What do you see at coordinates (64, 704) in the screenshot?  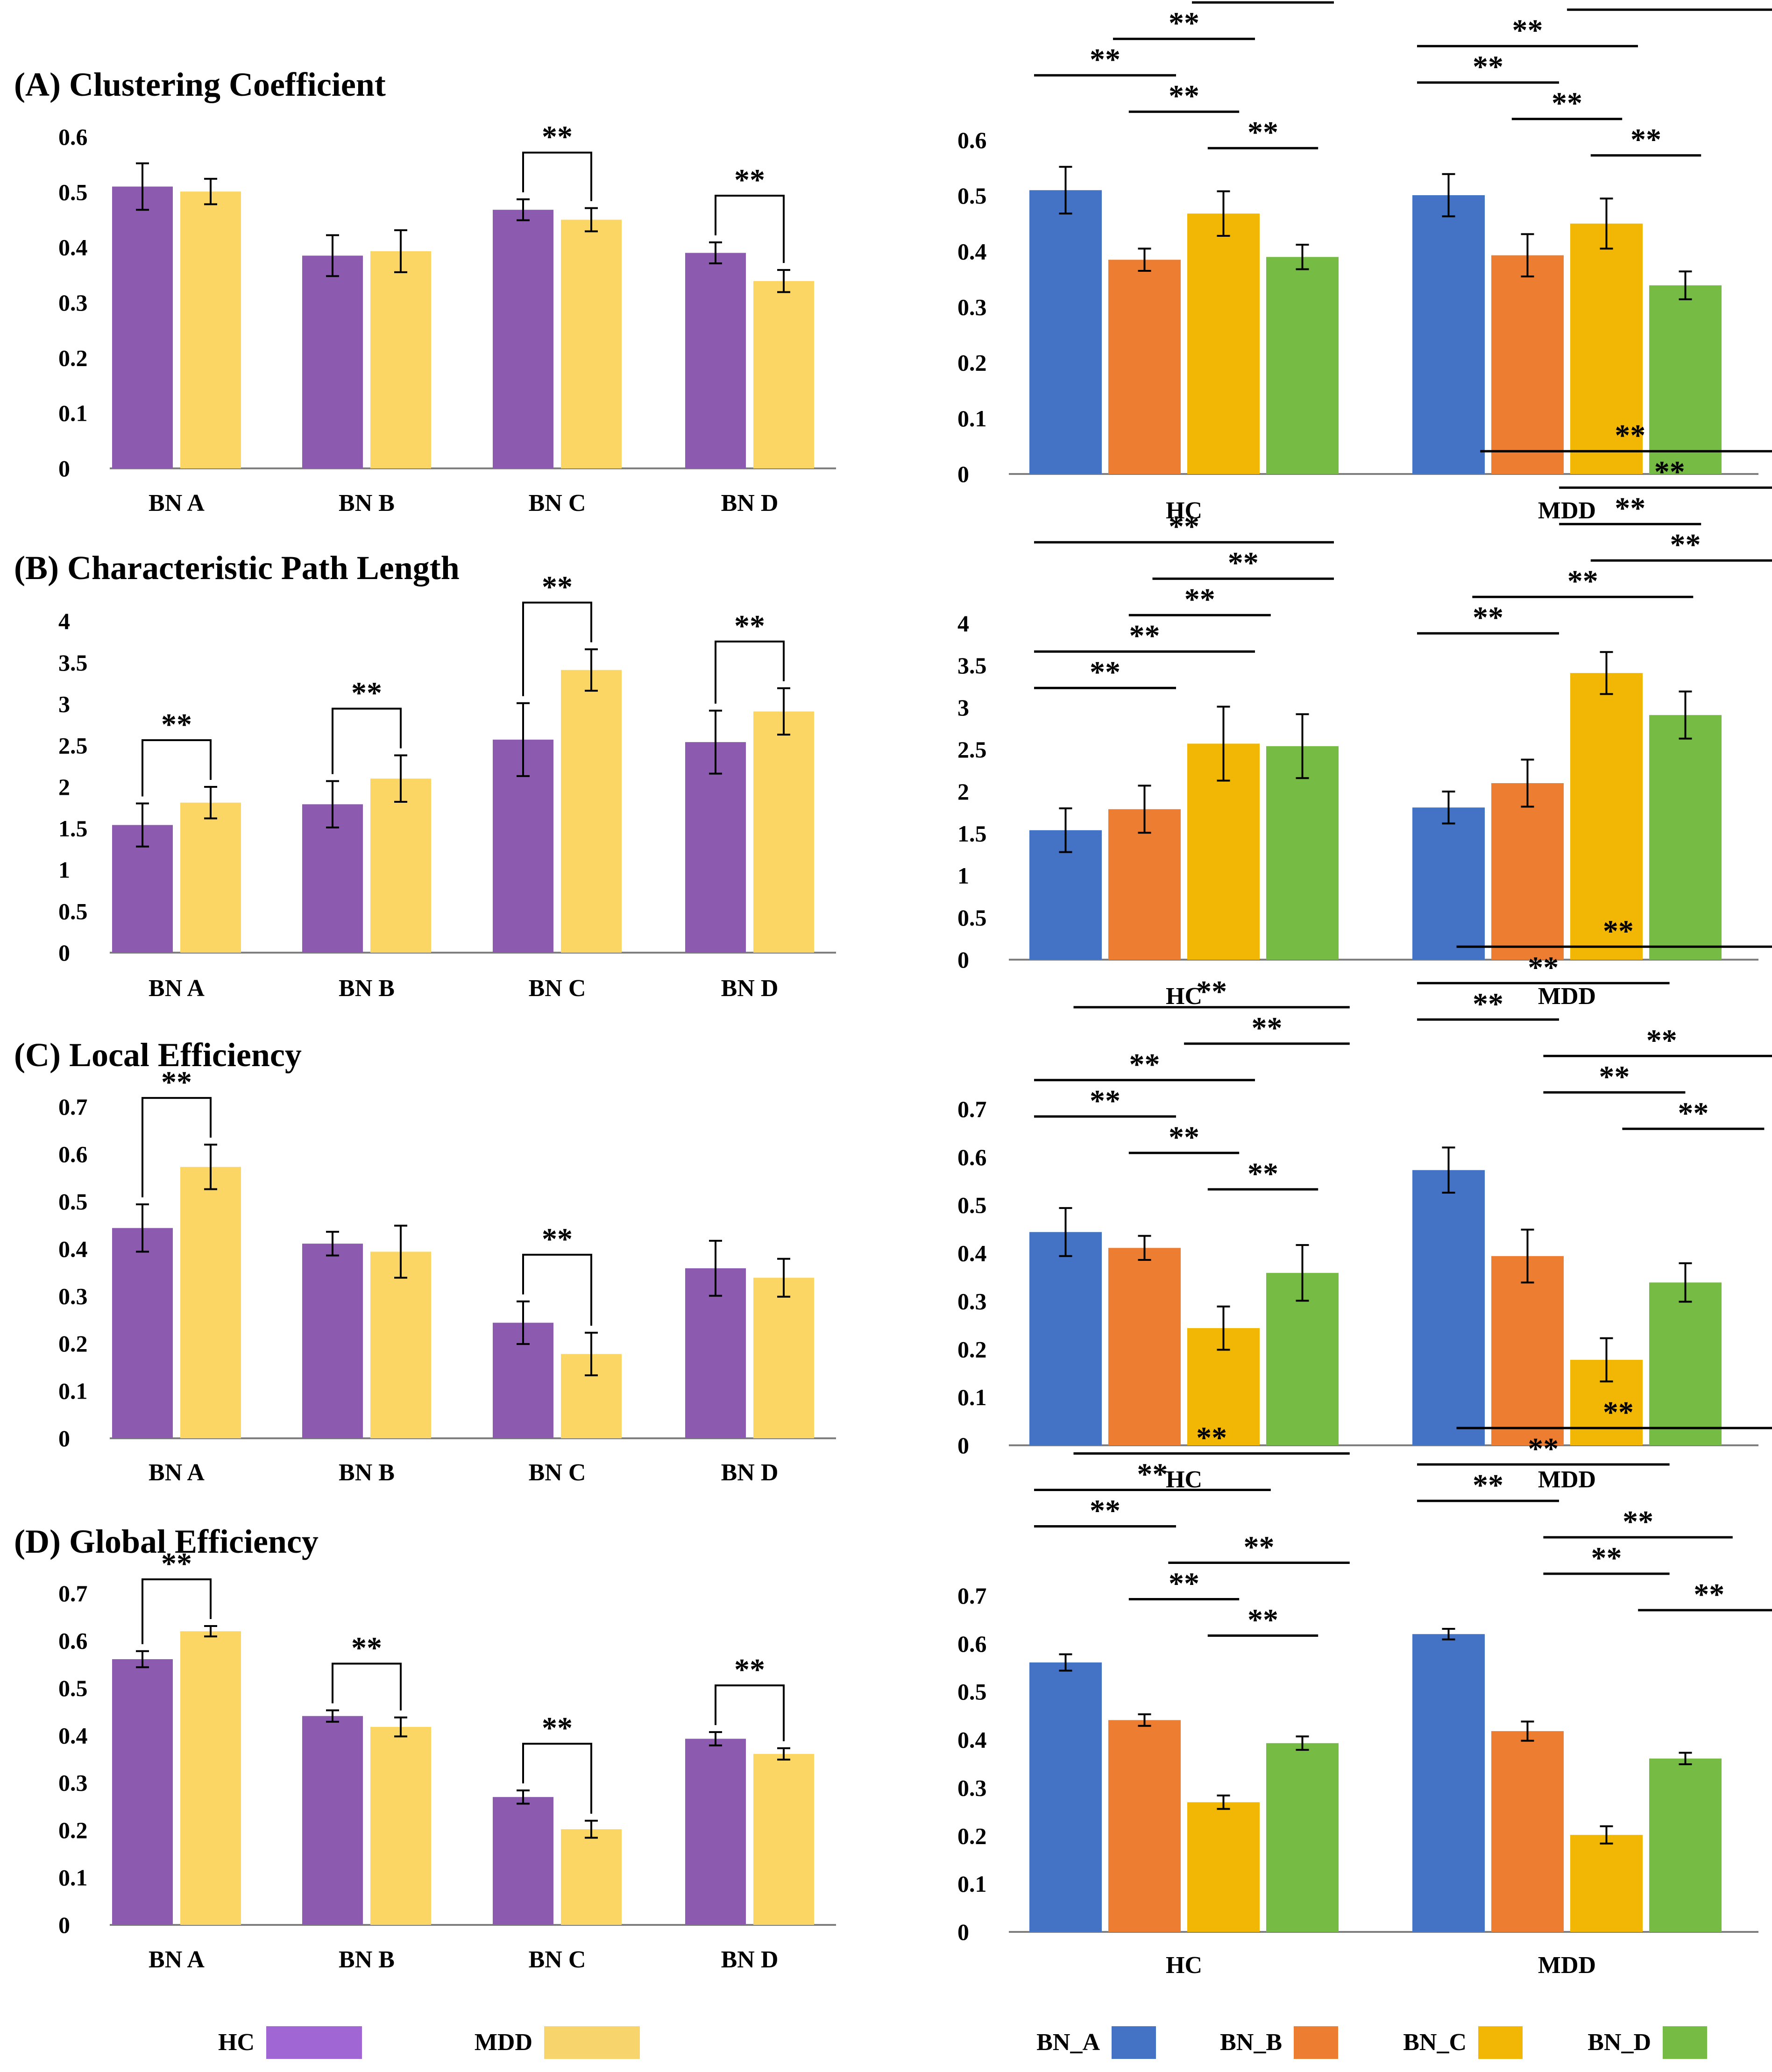 I see `y-tick-label: 3` at bounding box center [64, 704].